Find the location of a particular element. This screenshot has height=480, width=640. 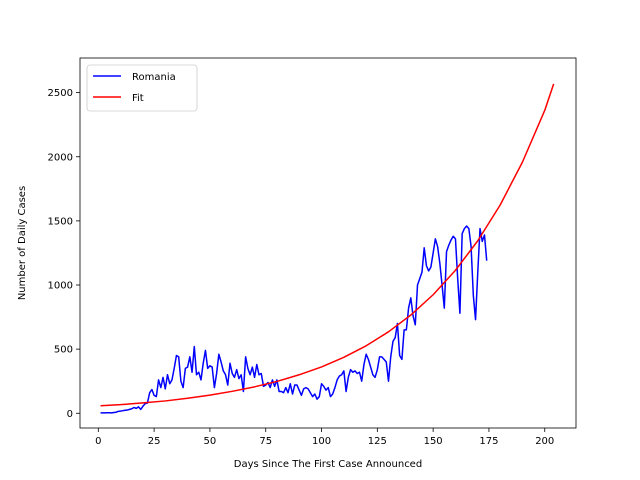

x-axis-label: Days Since The First Case Announced is located at coordinates (328, 464).